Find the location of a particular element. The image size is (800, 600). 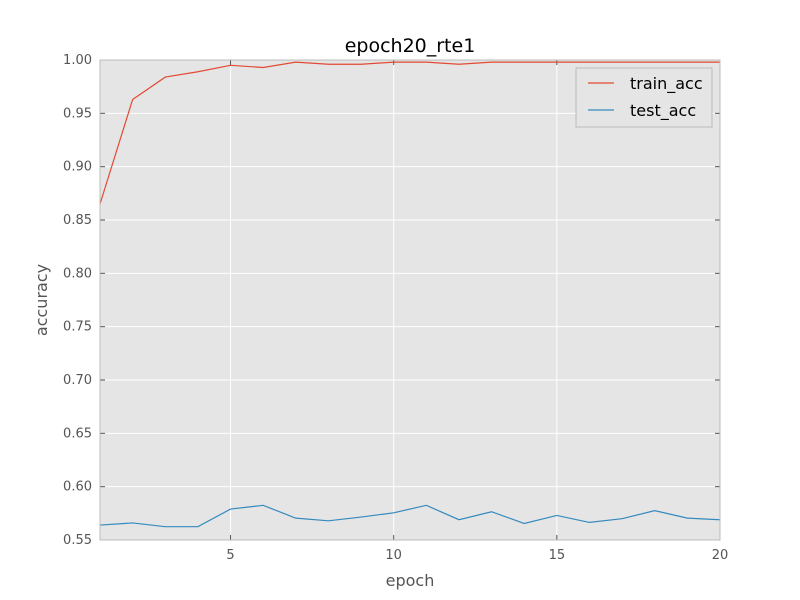

x-tick-label: 5 is located at coordinates (230, 555).